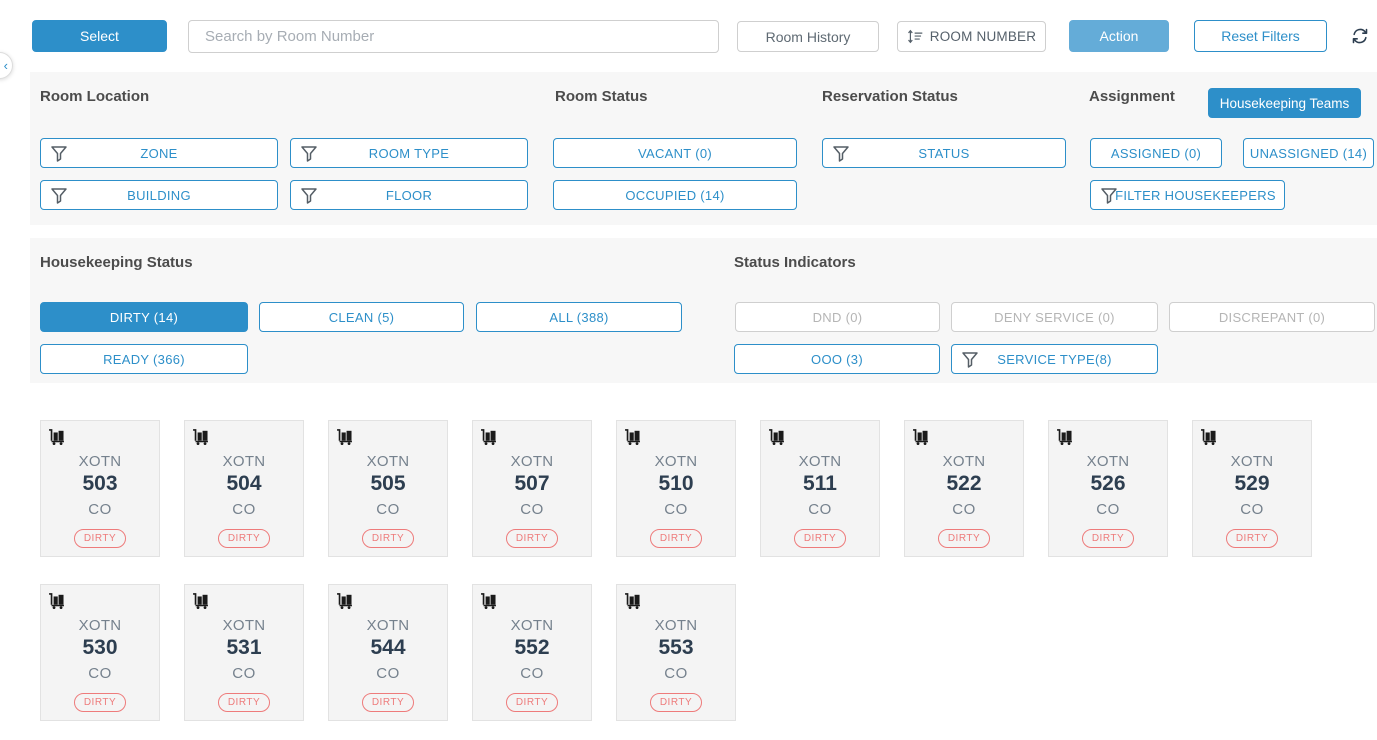 This screenshot has width=1377, height=740. I want to click on room-card: XOTN 531 CO DIRTY, so click(244, 652).